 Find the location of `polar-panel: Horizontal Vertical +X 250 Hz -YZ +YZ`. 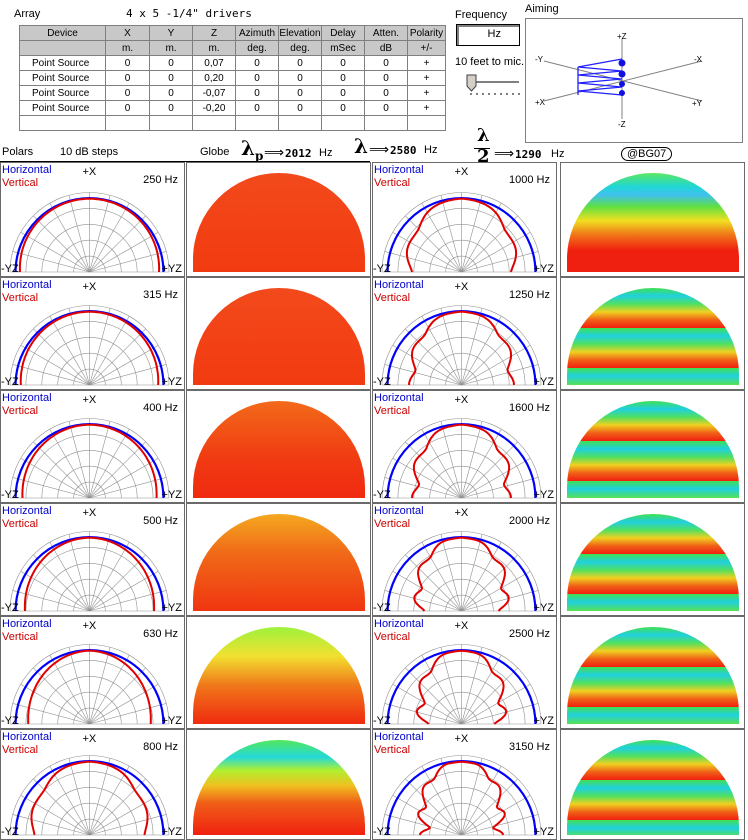

polar-panel: Horizontal Vertical +X 250 Hz -YZ +YZ is located at coordinates (92, 219).